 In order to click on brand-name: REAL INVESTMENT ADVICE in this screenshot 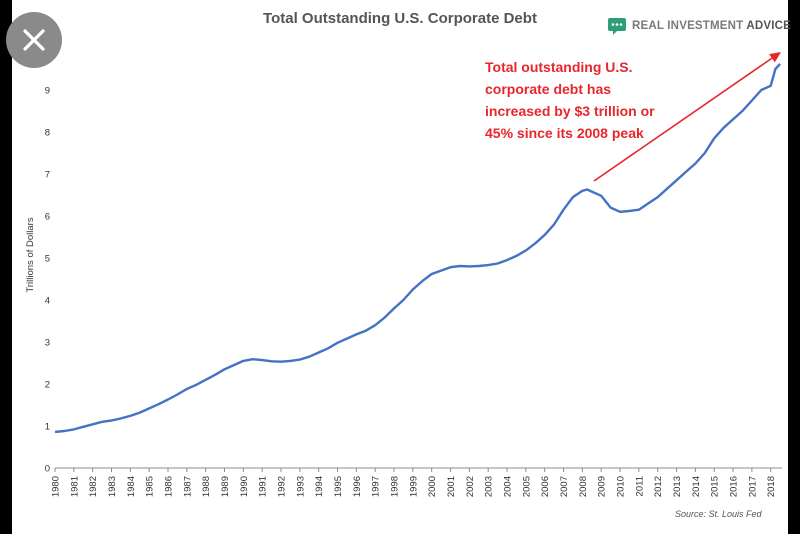, I will do `click(711, 26)`.